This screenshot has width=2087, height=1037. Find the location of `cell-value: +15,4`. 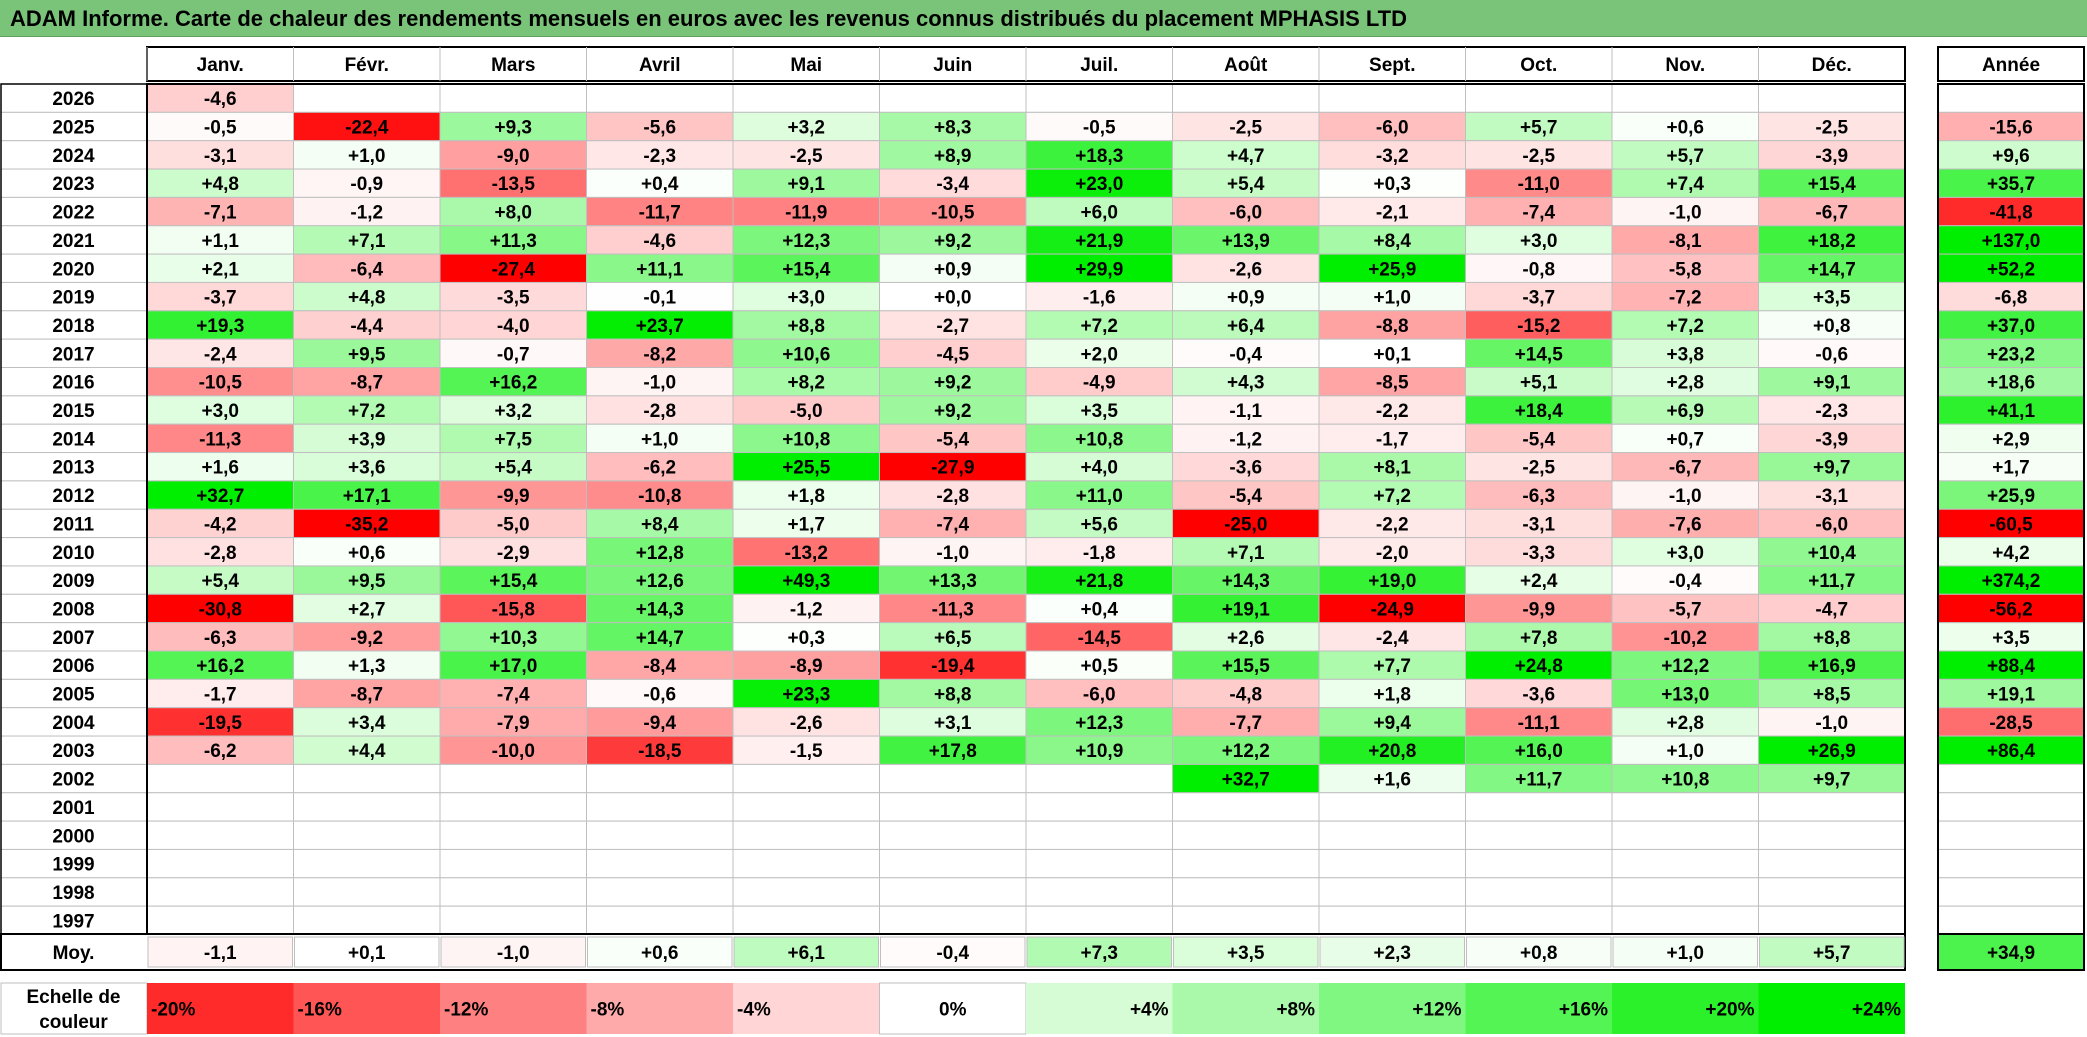

cell-value: +15,4 is located at coordinates (1832, 184).